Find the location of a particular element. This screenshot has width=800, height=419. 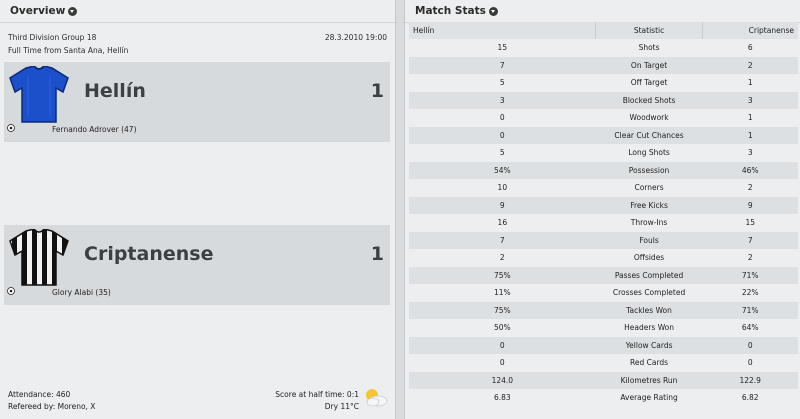

stats-row: 75% Passes Completed 71% is located at coordinates (603, 275).